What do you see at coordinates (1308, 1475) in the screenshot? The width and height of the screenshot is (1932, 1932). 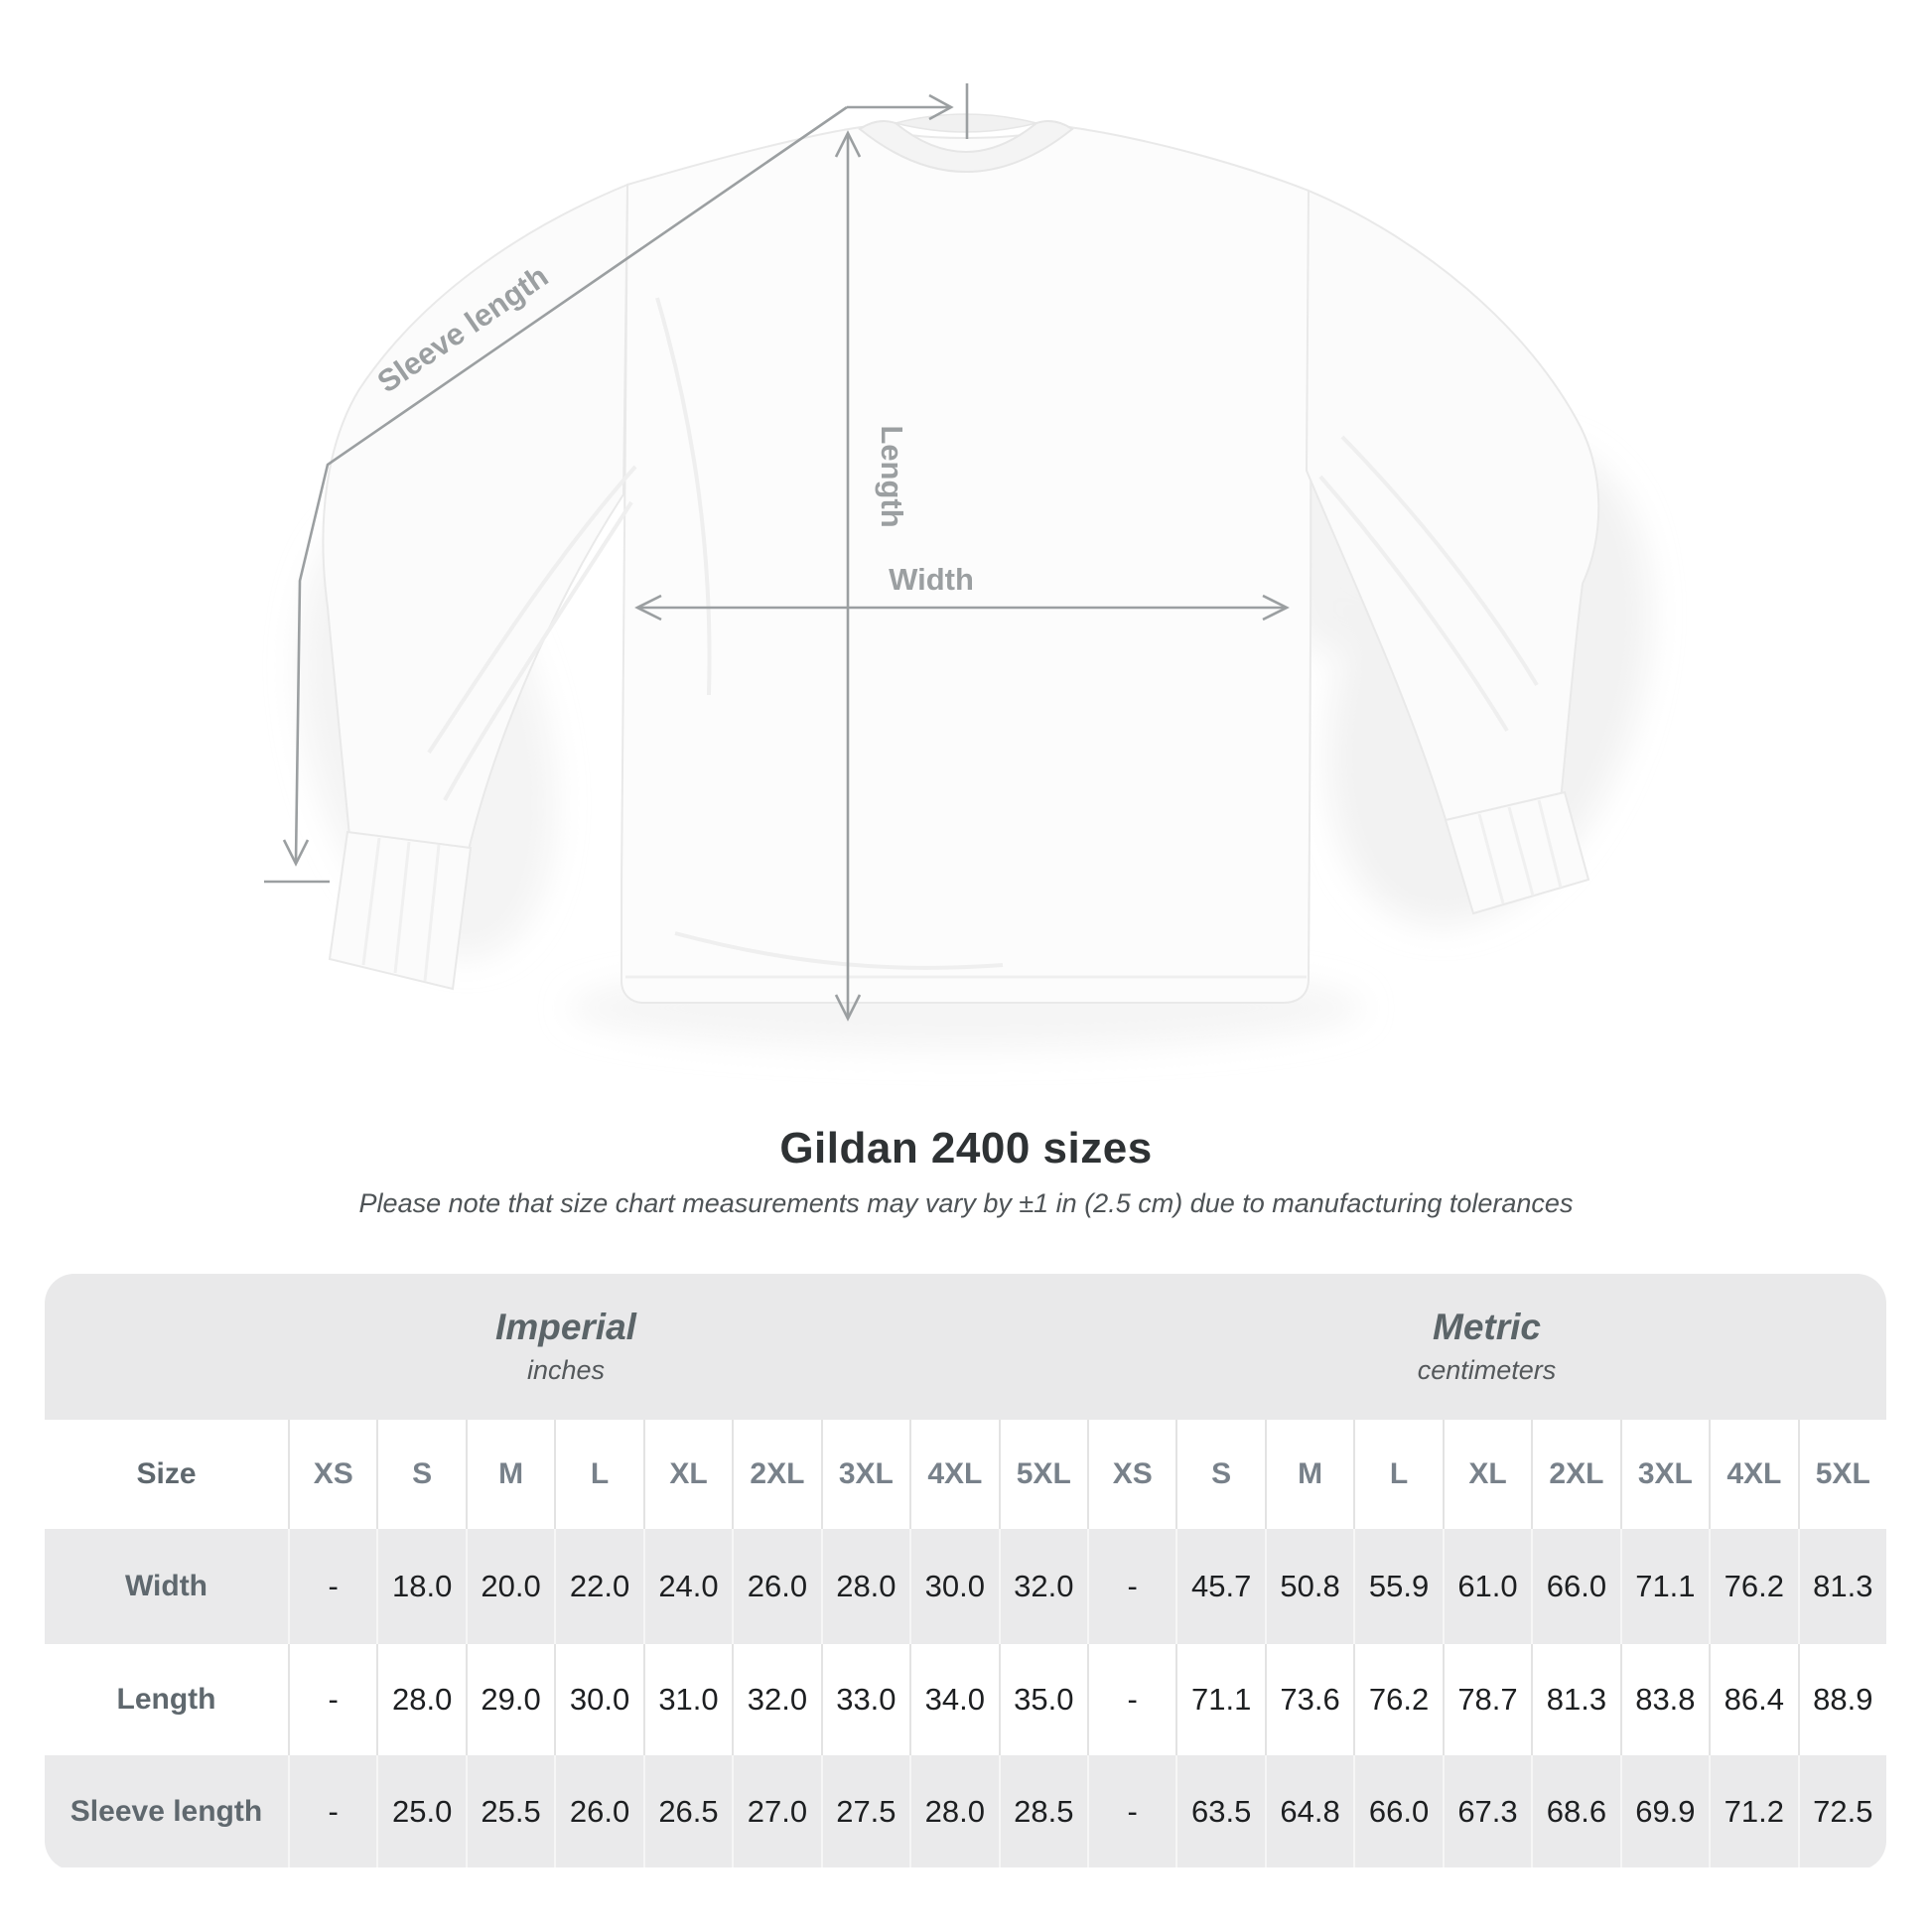 I see `size-header-metric: M` at bounding box center [1308, 1475].